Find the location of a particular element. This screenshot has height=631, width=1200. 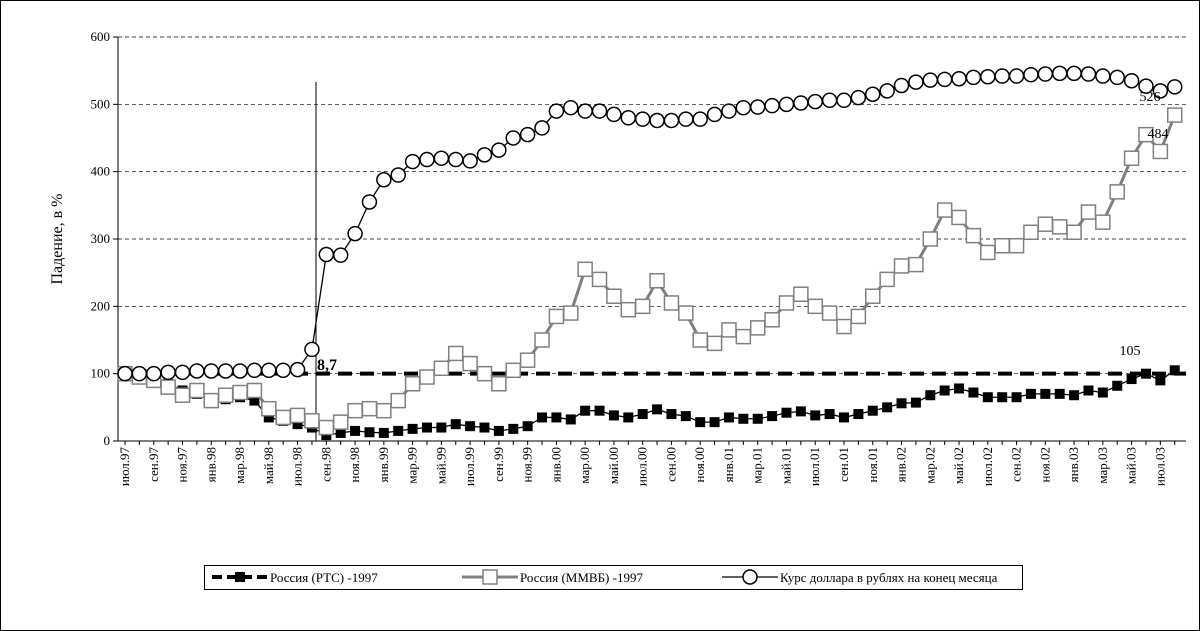

x-tick-label: мар.01 is located at coordinates (757, 465).